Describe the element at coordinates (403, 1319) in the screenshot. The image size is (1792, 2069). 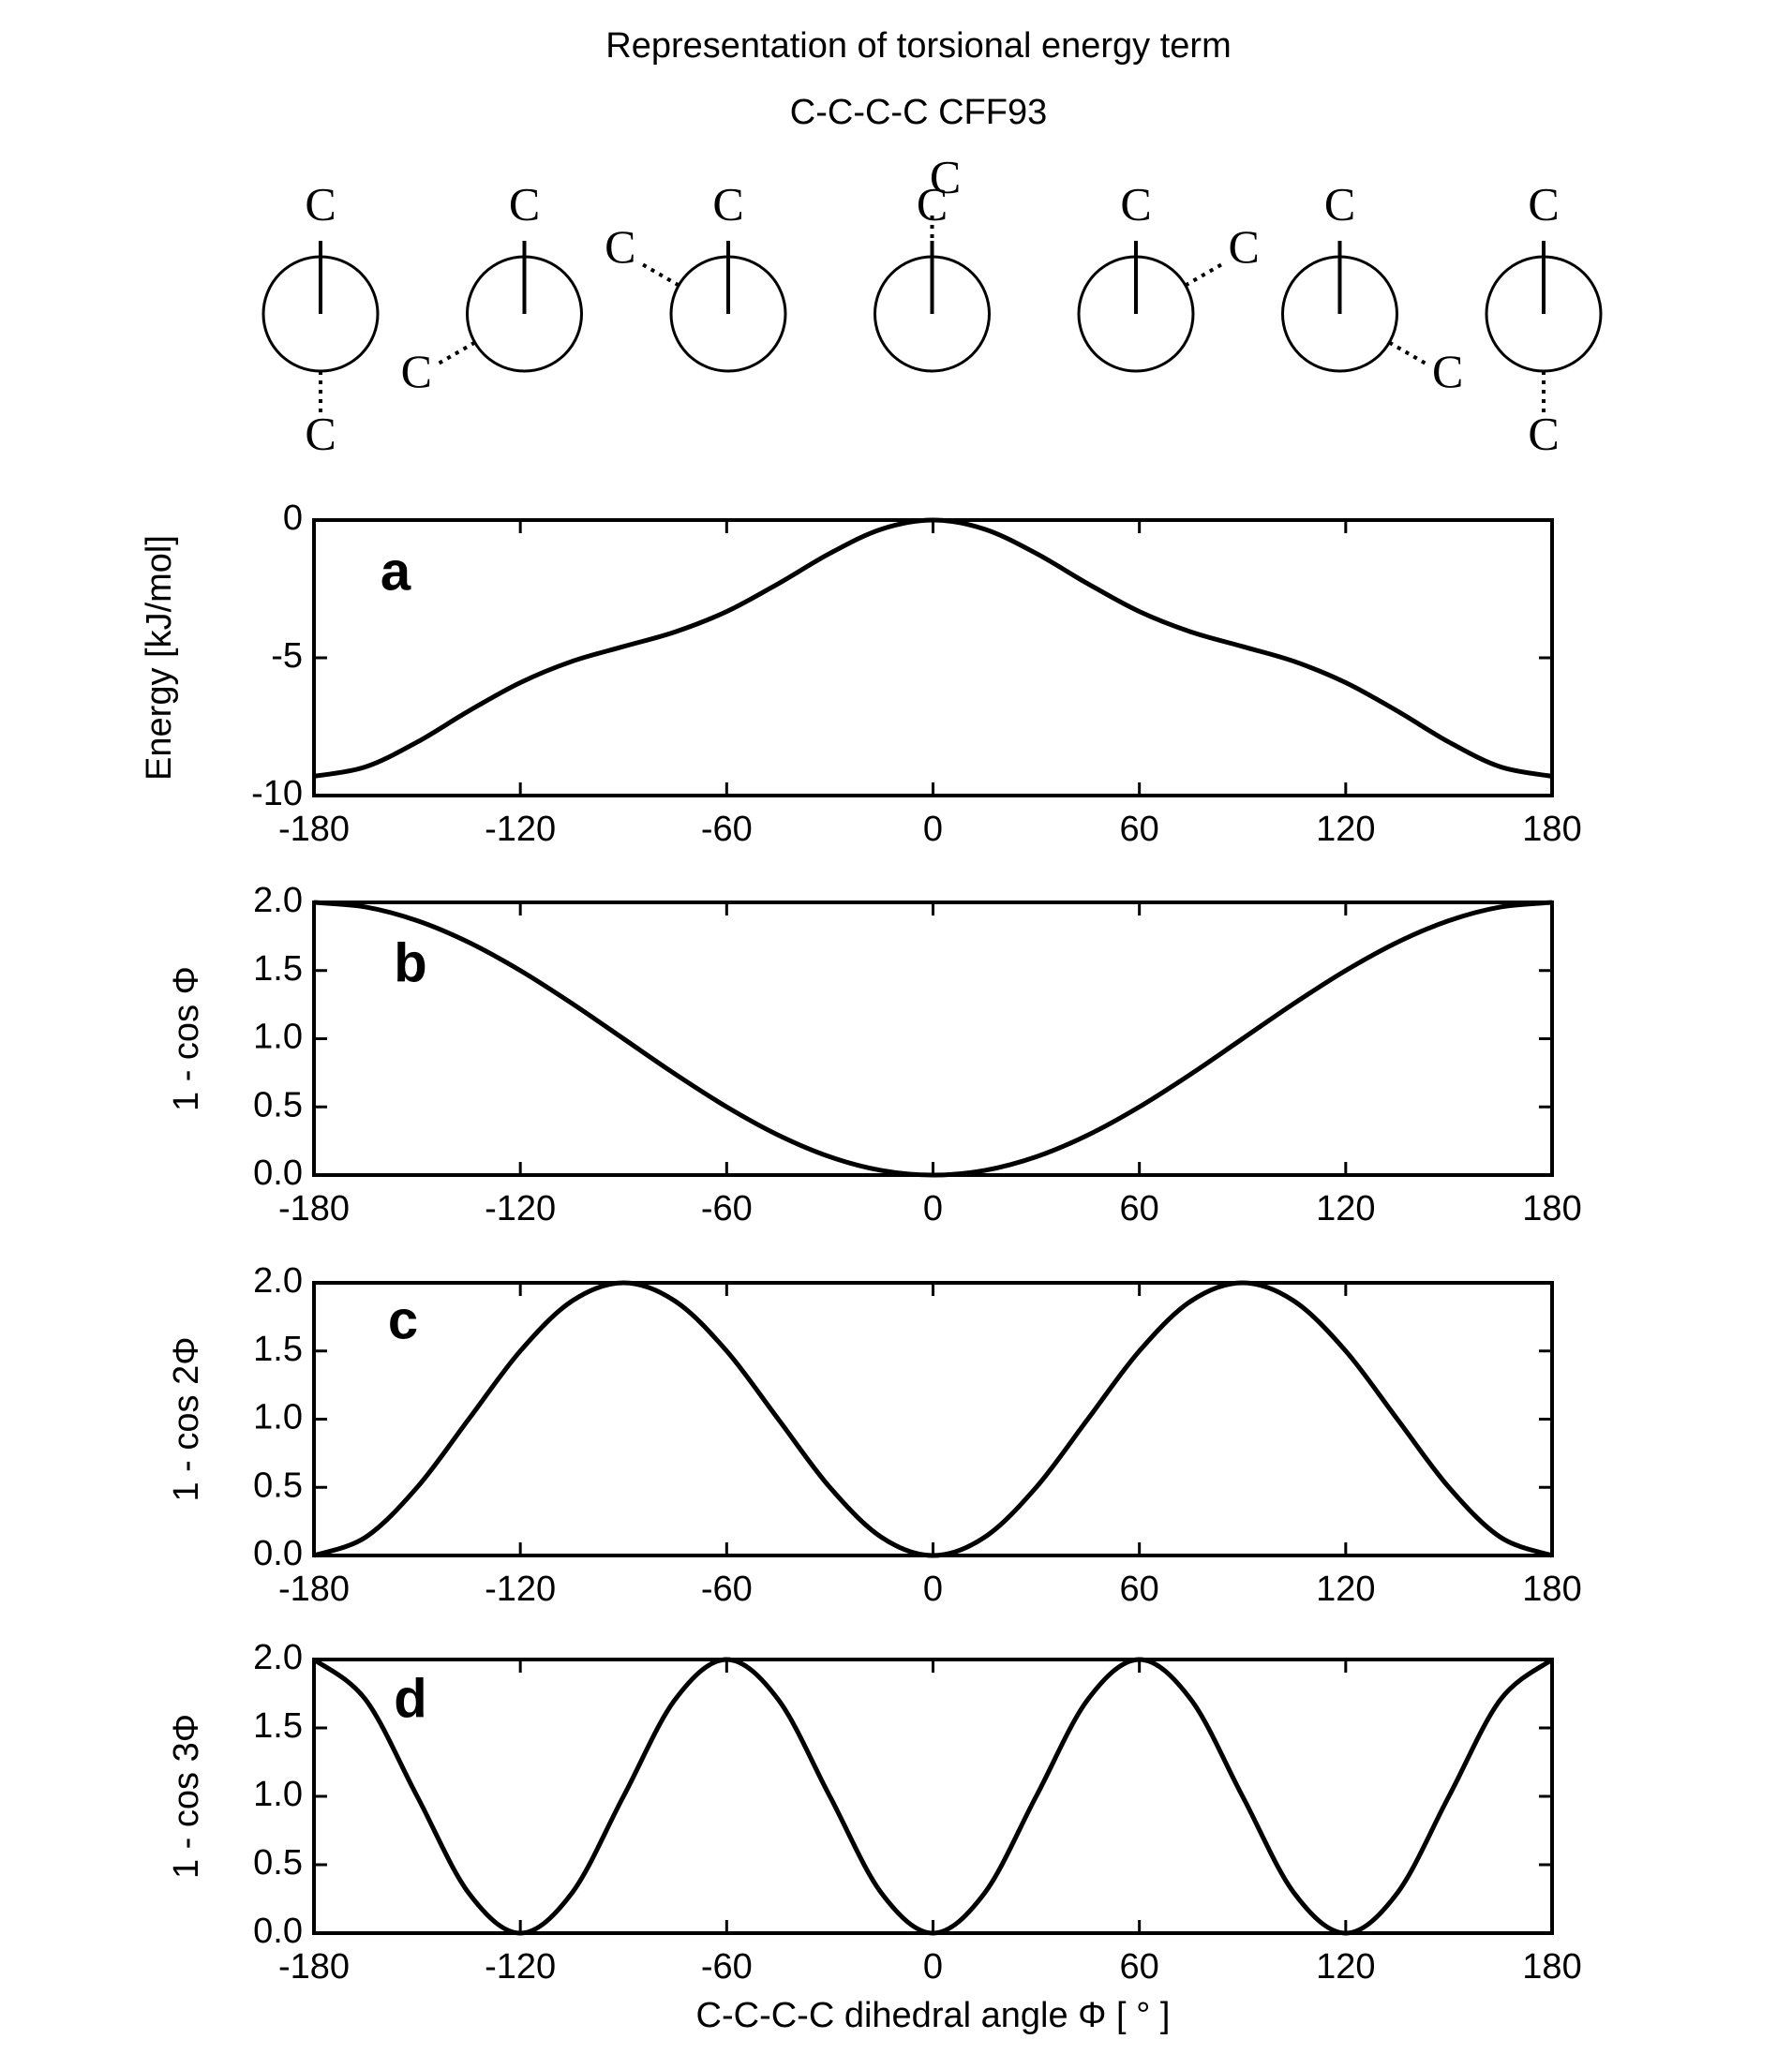
I see `panel-label: c` at that location.